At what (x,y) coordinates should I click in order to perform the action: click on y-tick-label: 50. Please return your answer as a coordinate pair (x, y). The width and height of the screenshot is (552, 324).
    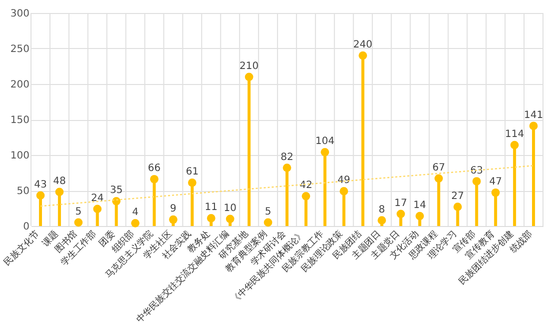
    Looking at the image, I should click on (23, 191).